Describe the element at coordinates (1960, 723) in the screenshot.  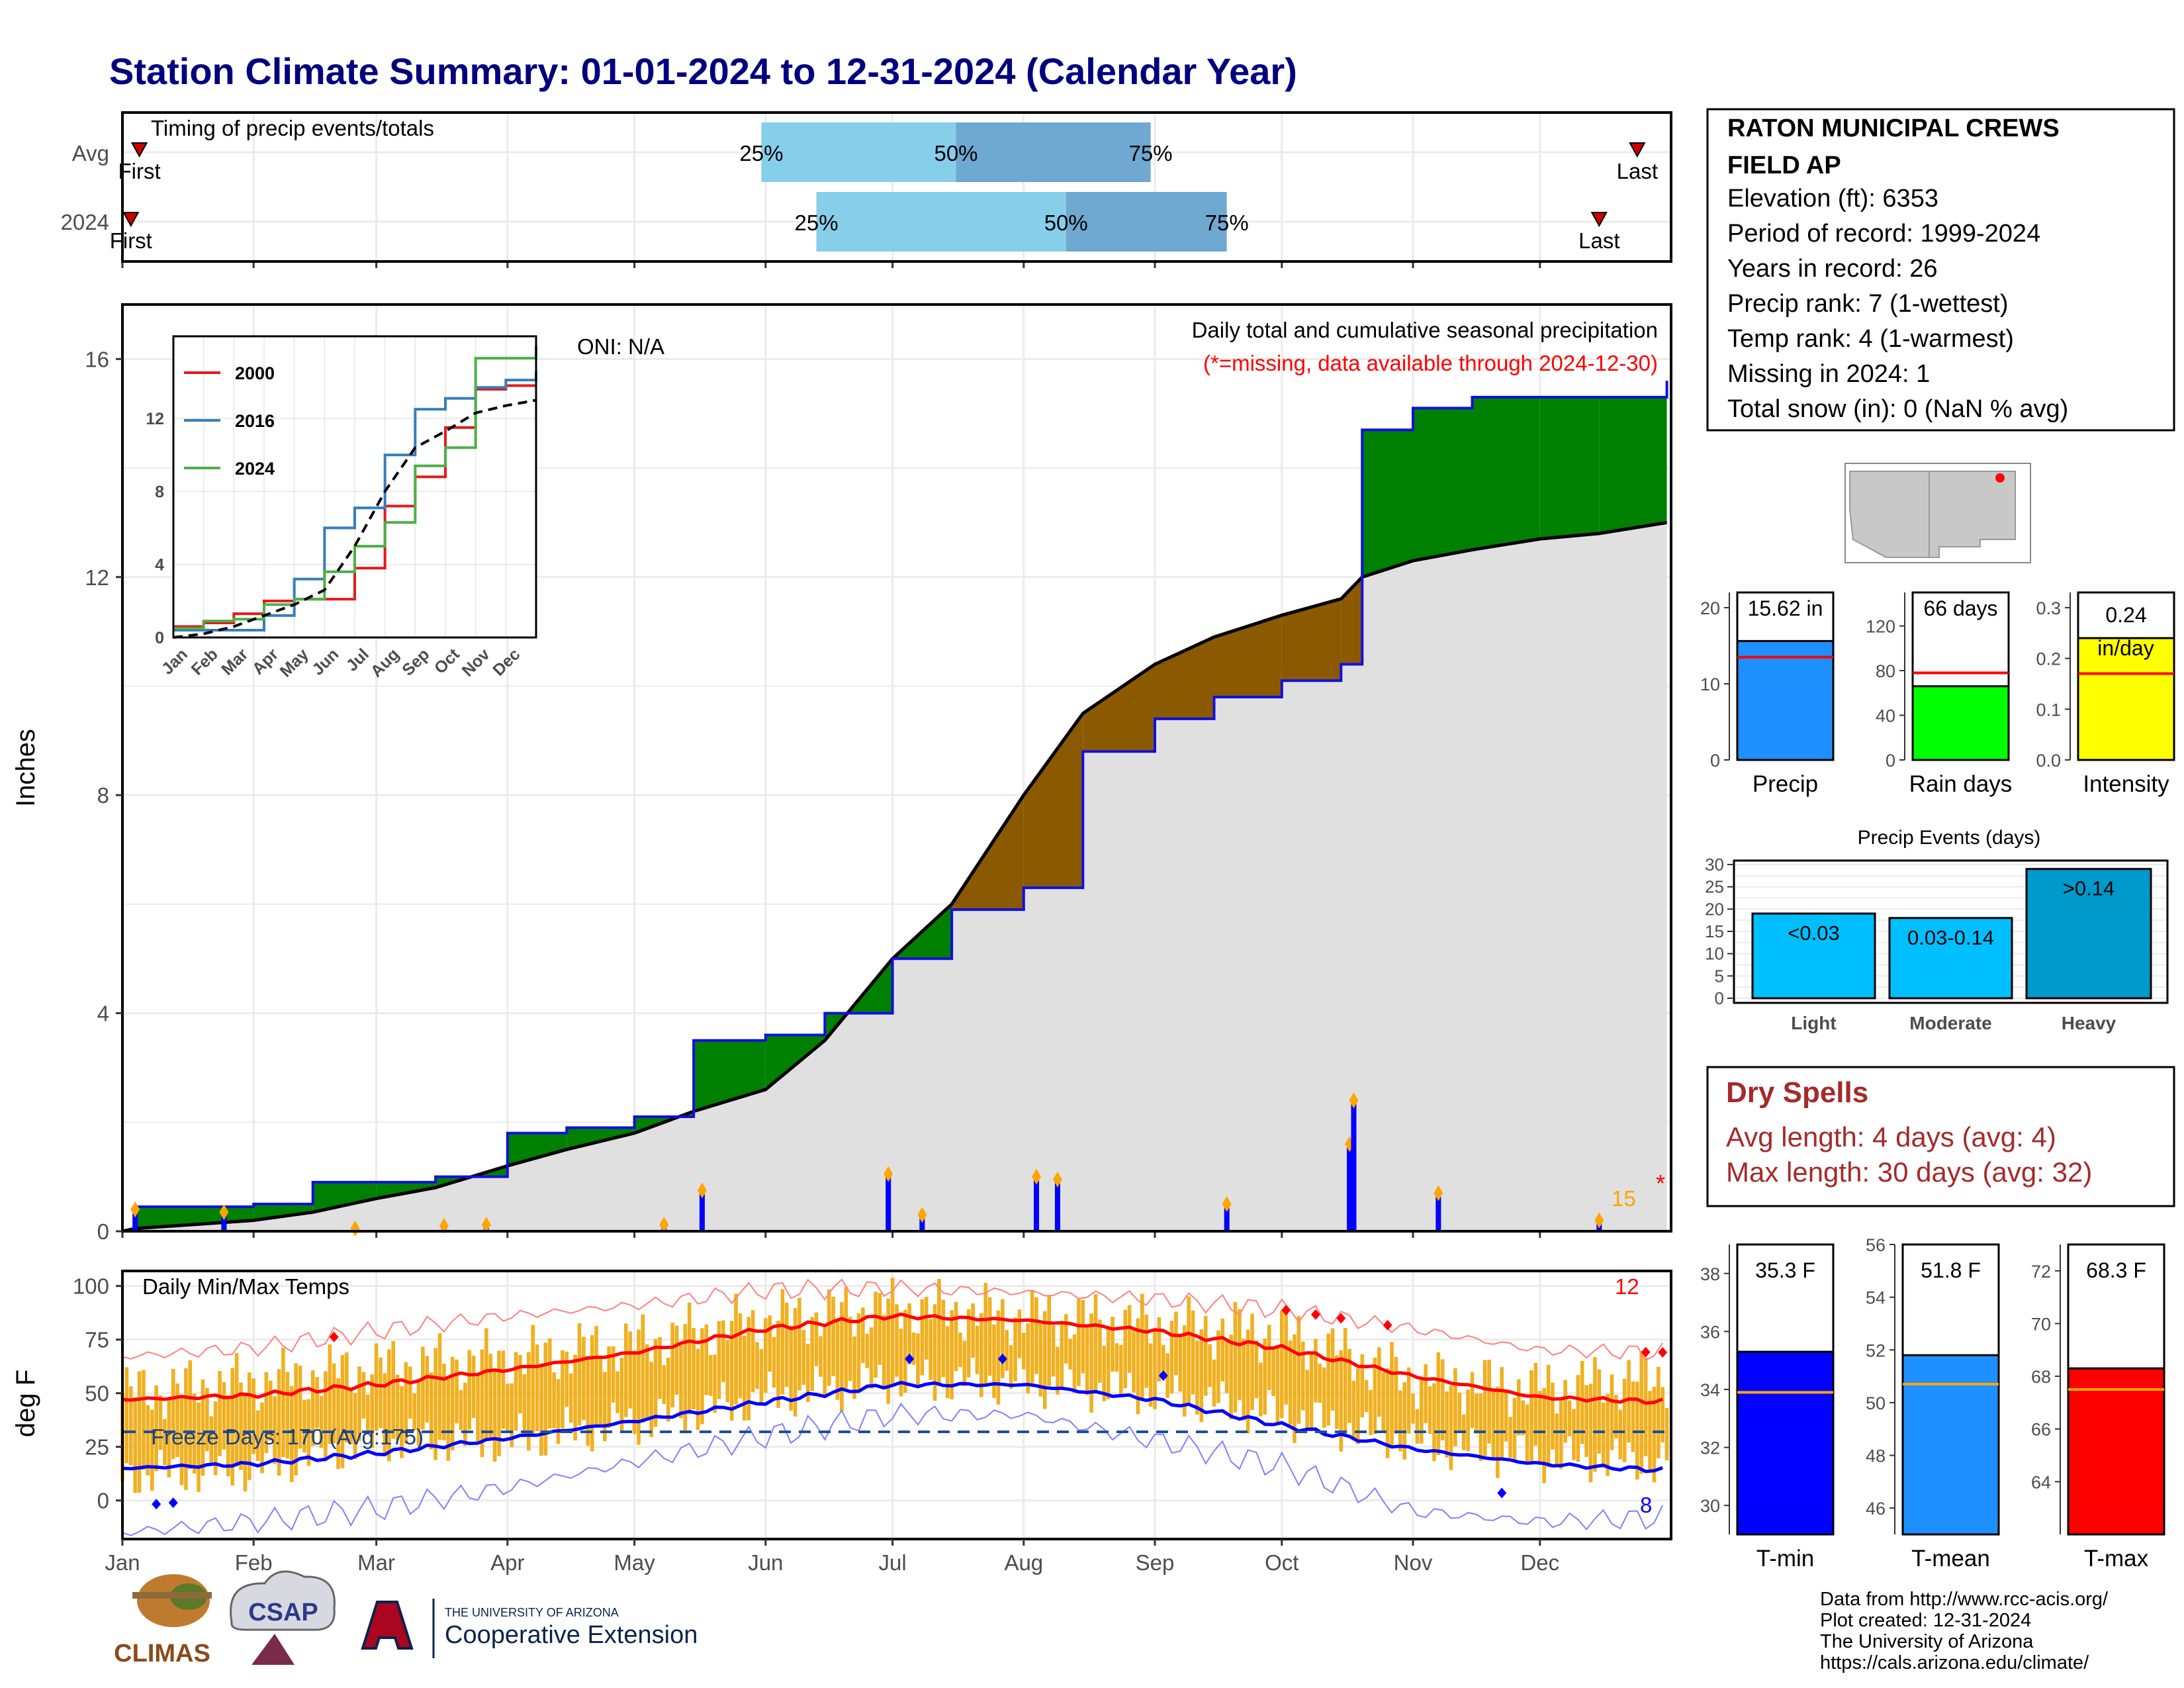
I see `rain-days-bar` at that location.